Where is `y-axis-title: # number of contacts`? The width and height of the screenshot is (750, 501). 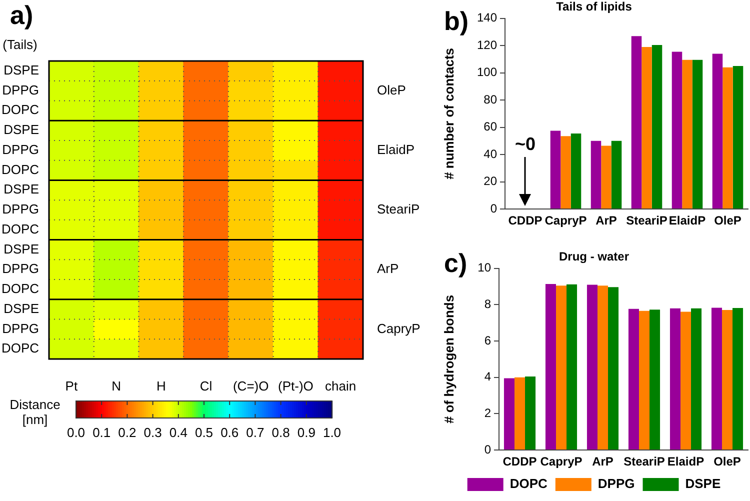
y-axis-title: # number of contacts is located at coordinates (448, 114).